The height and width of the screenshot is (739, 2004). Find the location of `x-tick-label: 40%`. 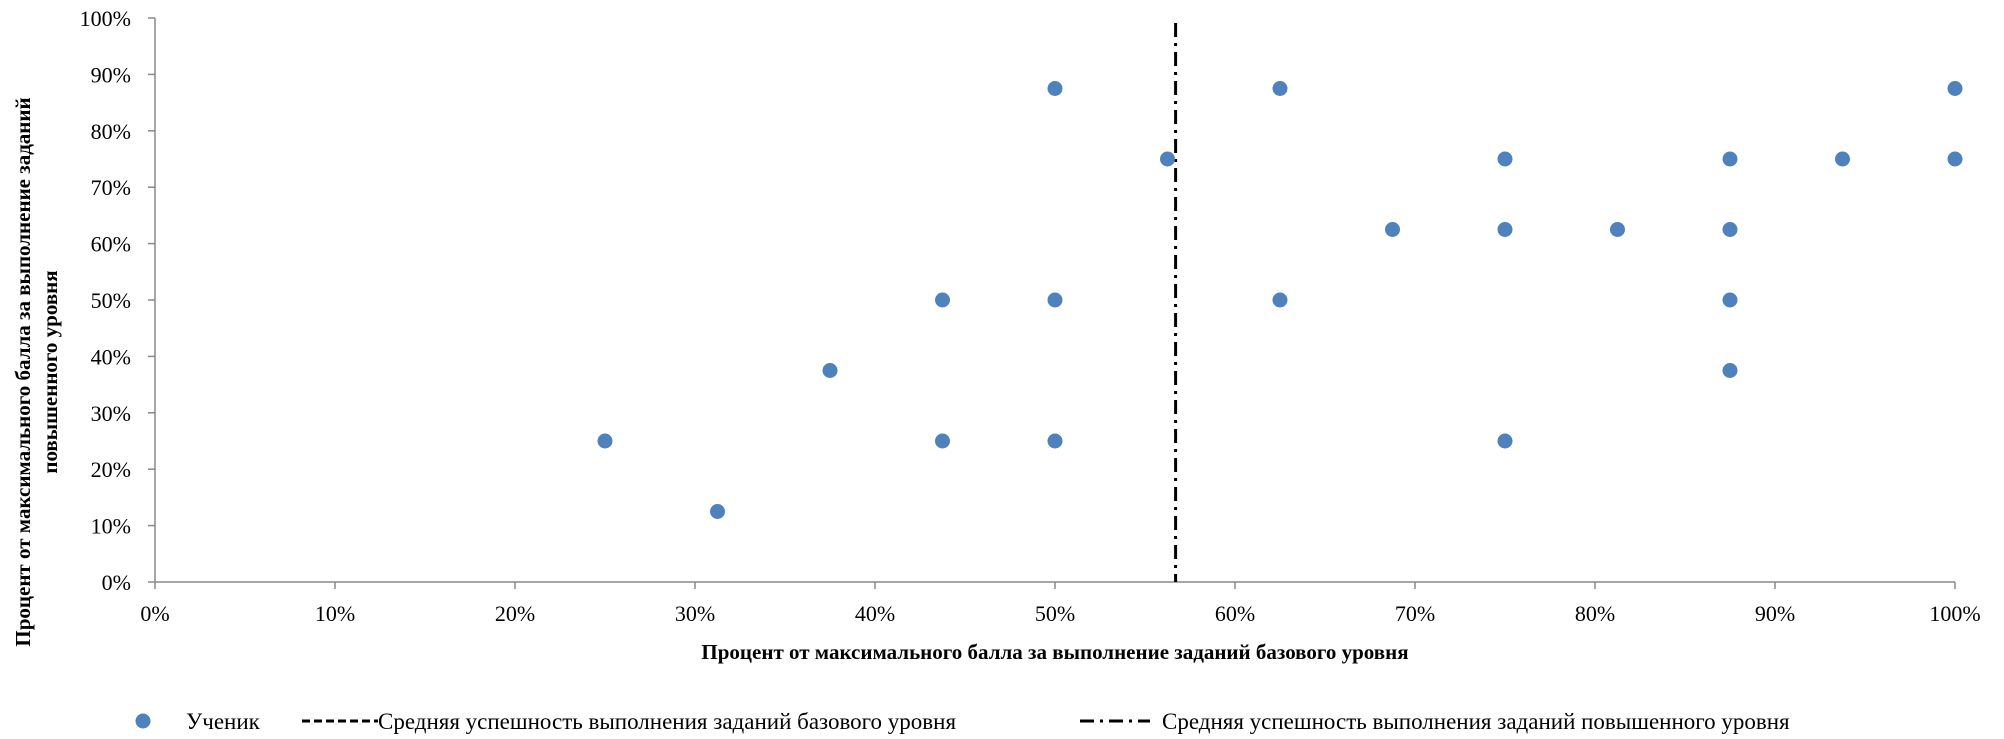

x-tick-label: 40% is located at coordinates (875, 613).